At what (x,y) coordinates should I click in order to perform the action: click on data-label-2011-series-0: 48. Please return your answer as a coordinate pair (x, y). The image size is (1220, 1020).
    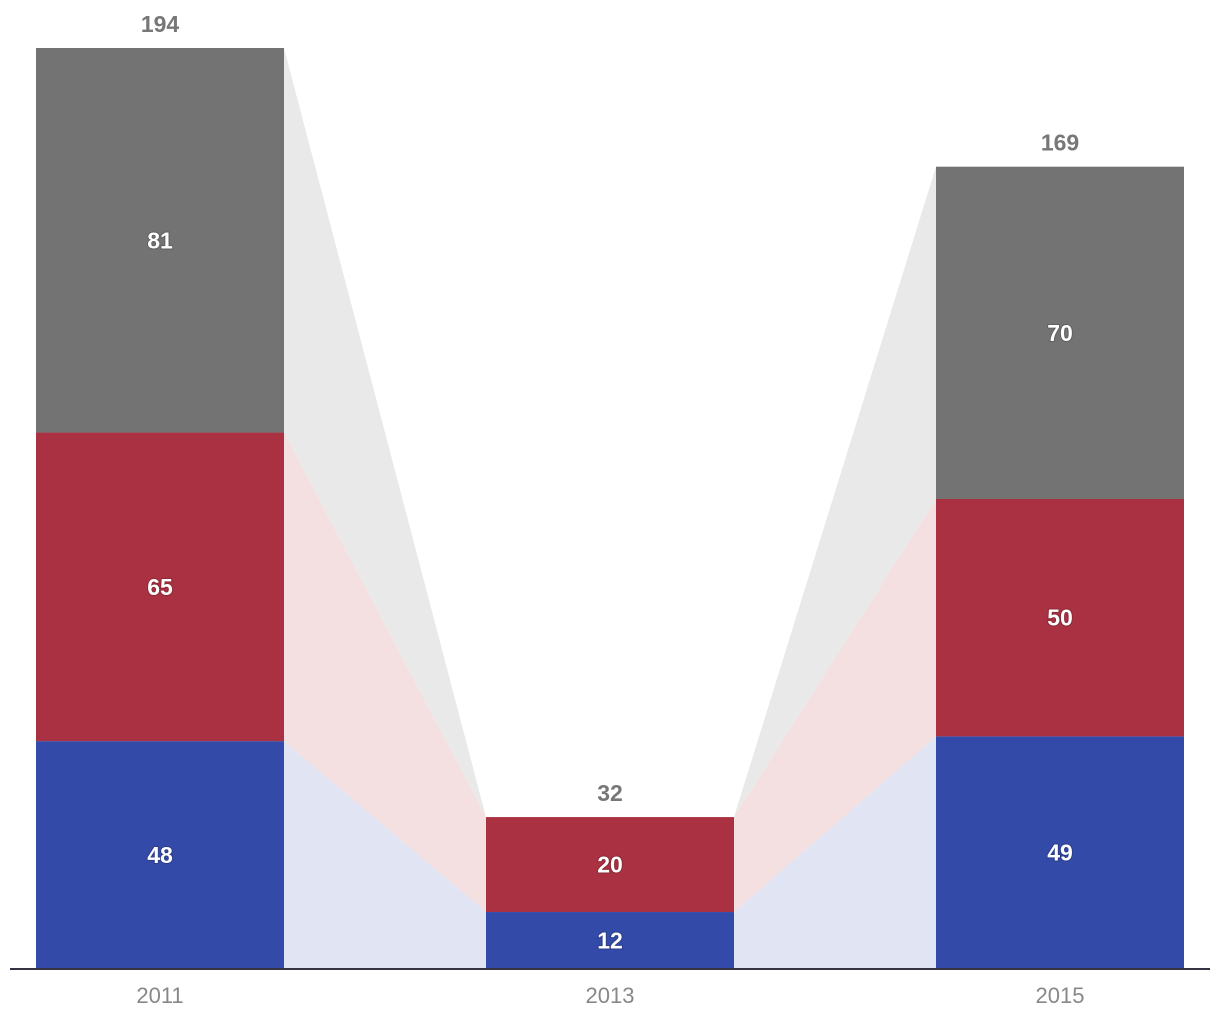
    Looking at the image, I should click on (160, 855).